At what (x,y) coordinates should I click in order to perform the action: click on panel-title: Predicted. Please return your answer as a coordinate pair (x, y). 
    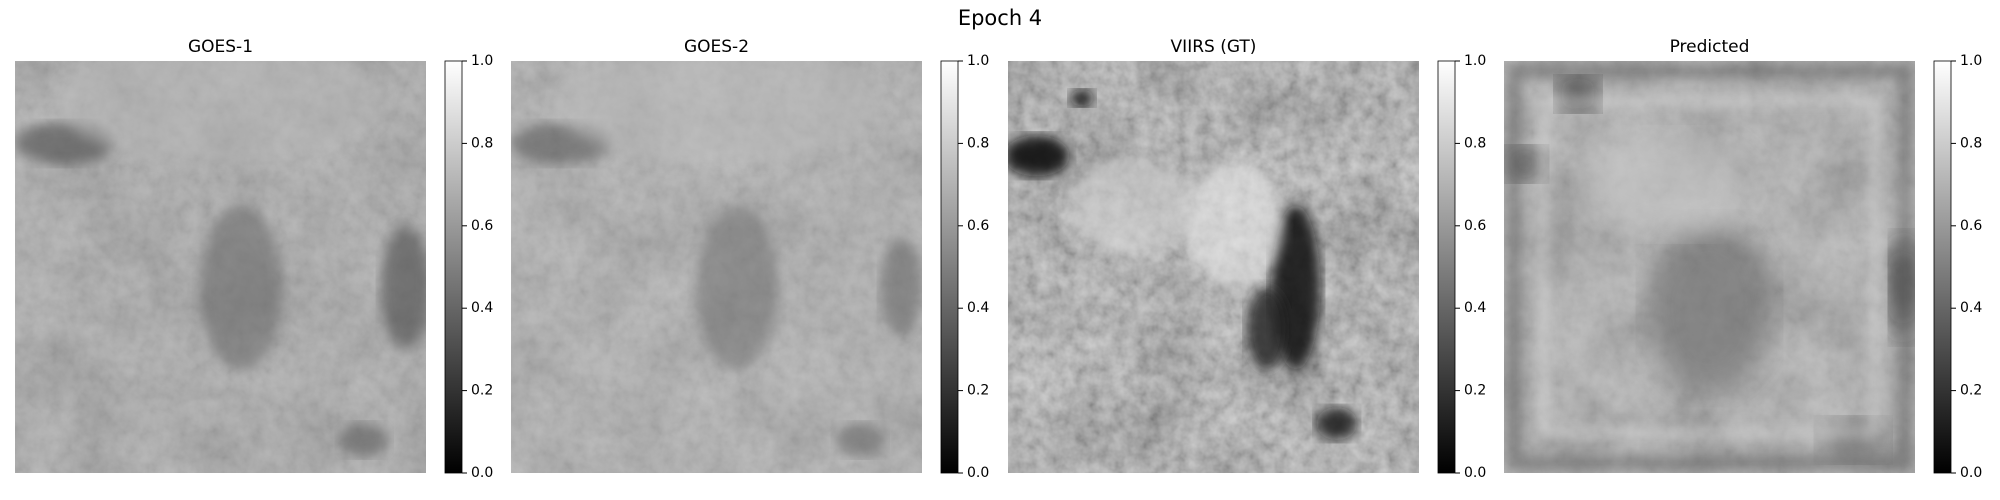
    Looking at the image, I should click on (1710, 47).